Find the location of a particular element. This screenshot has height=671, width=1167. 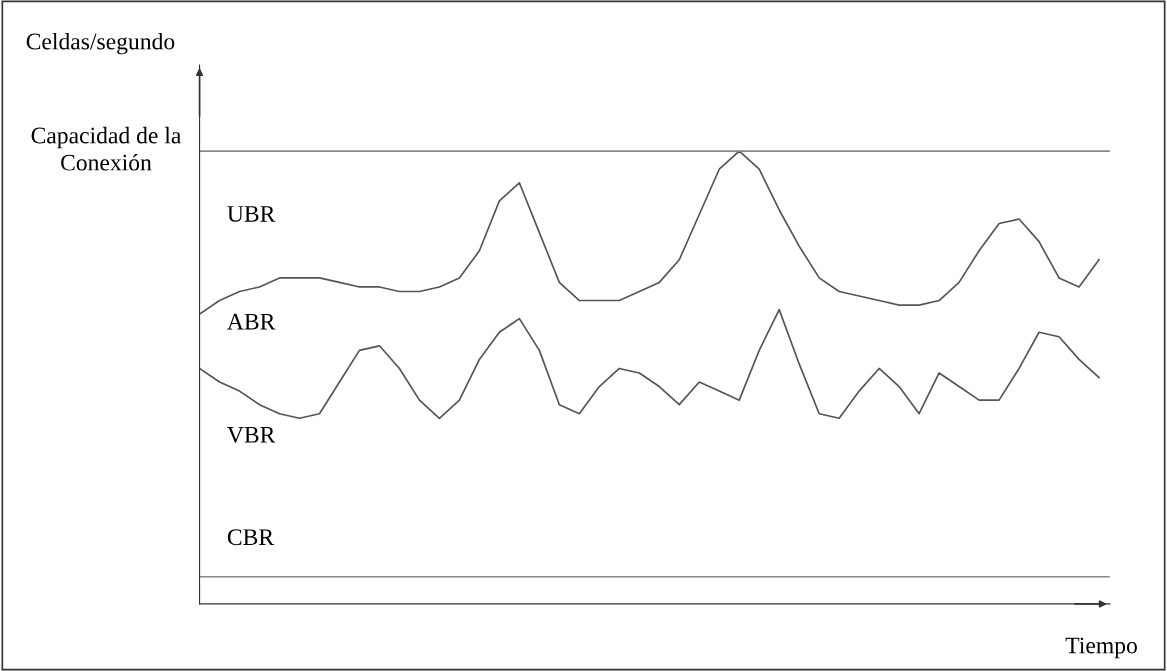

annotation: UBR is located at coordinates (251, 214).